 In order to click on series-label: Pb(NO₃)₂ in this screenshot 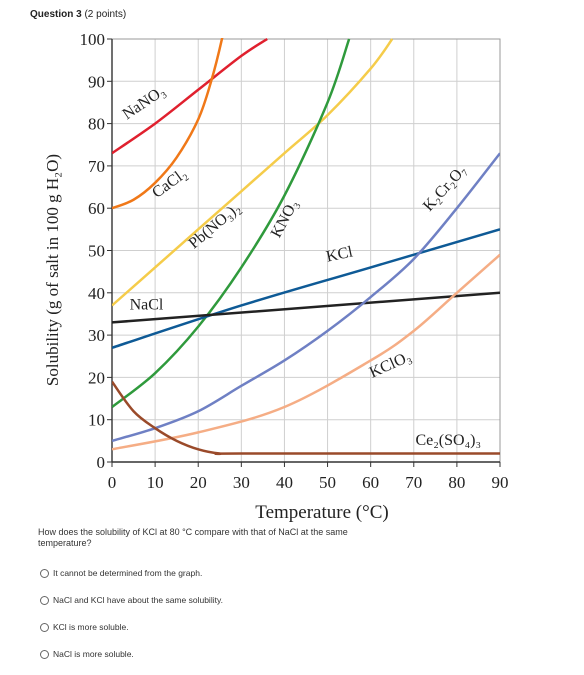, I will do `click(215, 226)`.